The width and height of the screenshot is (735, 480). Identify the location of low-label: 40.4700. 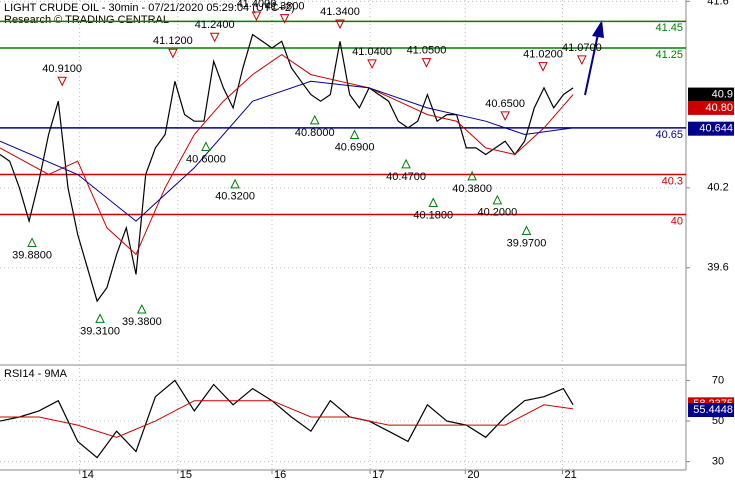
(406, 177).